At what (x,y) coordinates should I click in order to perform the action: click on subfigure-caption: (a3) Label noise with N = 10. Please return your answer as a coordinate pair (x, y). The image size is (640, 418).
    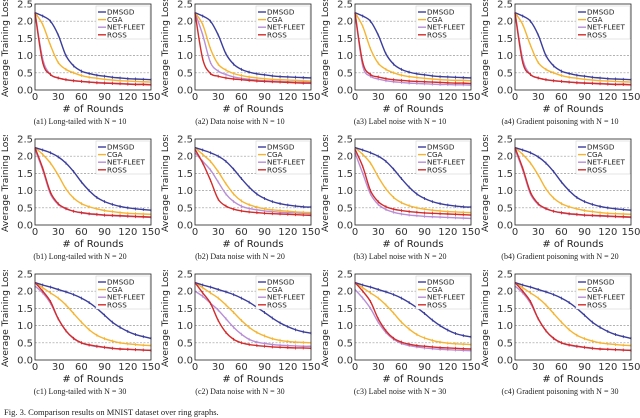
    Looking at the image, I should click on (400, 121).